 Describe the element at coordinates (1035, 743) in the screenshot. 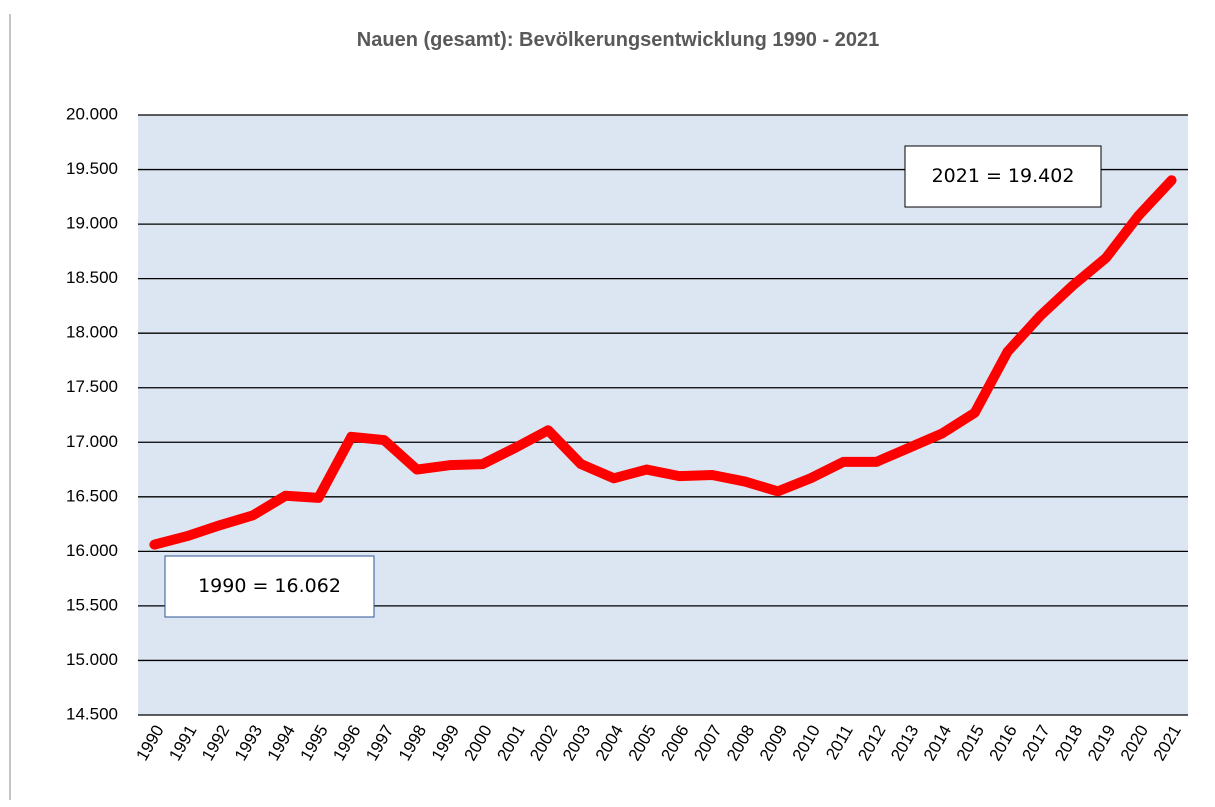

I see `x-tick-label: 2017` at that location.